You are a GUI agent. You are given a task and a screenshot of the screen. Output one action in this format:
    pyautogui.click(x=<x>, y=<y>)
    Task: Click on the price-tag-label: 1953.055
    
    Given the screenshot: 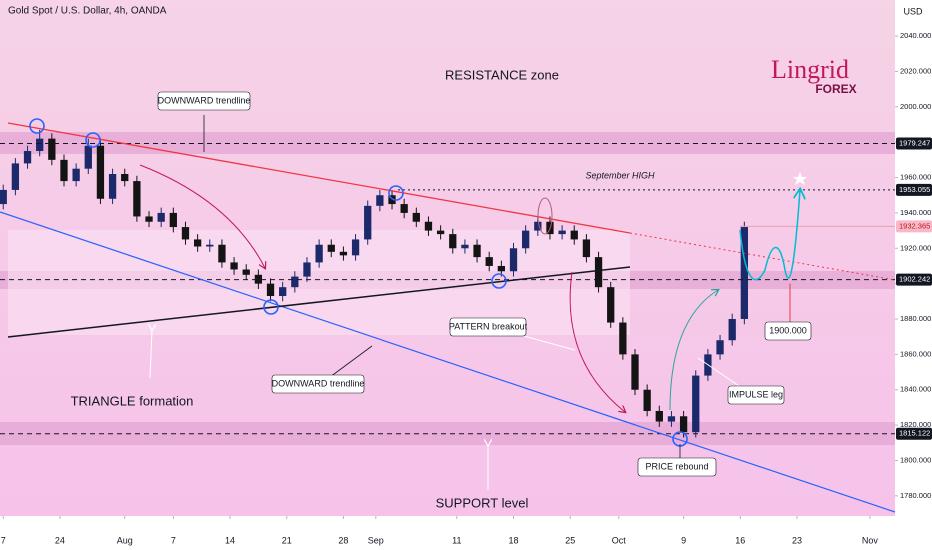 What is the action you would take?
    pyautogui.click(x=914, y=189)
    